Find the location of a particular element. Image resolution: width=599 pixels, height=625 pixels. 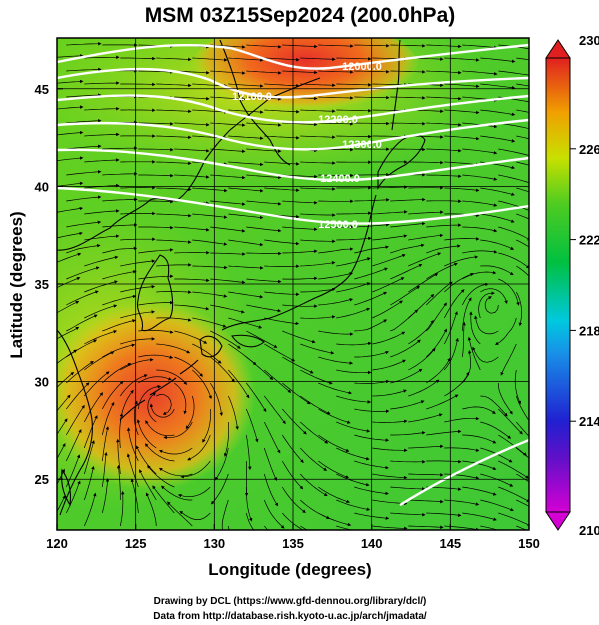

colorbar: 210 214 218 222 226 230 is located at coordinates (572, 285).